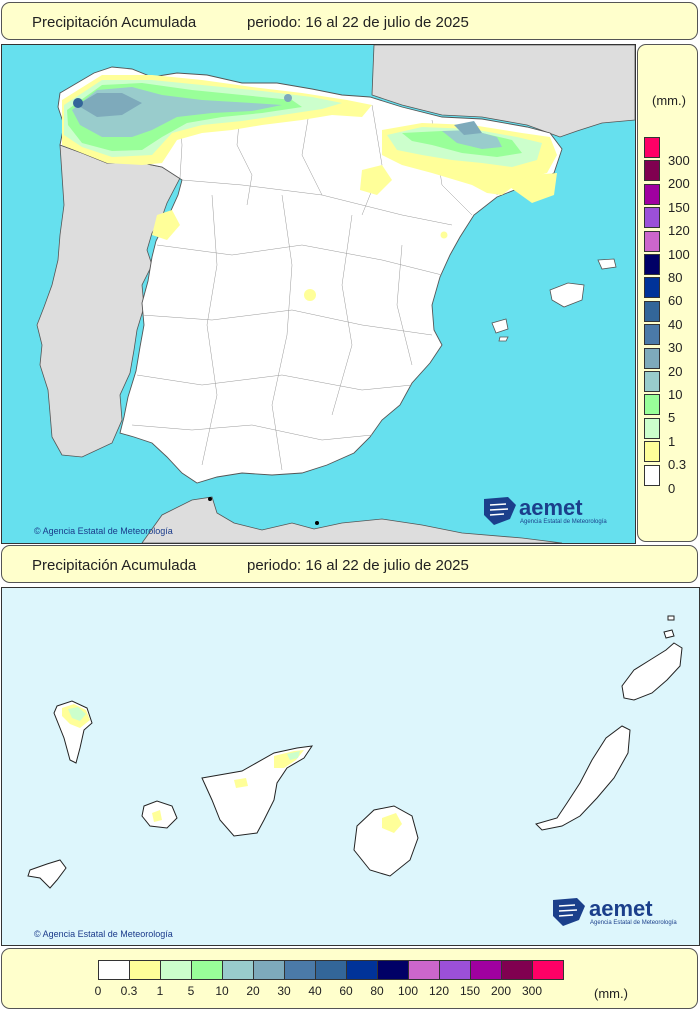  I want to click on legend-label: 40, so click(675, 324).